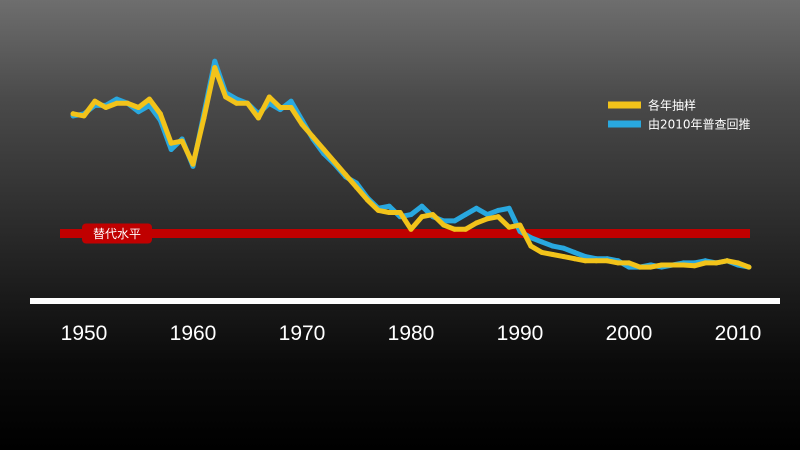 The width and height of the screenshot is (800, 450). I want to click on x-tick-label: 1950, so click(84, 333).